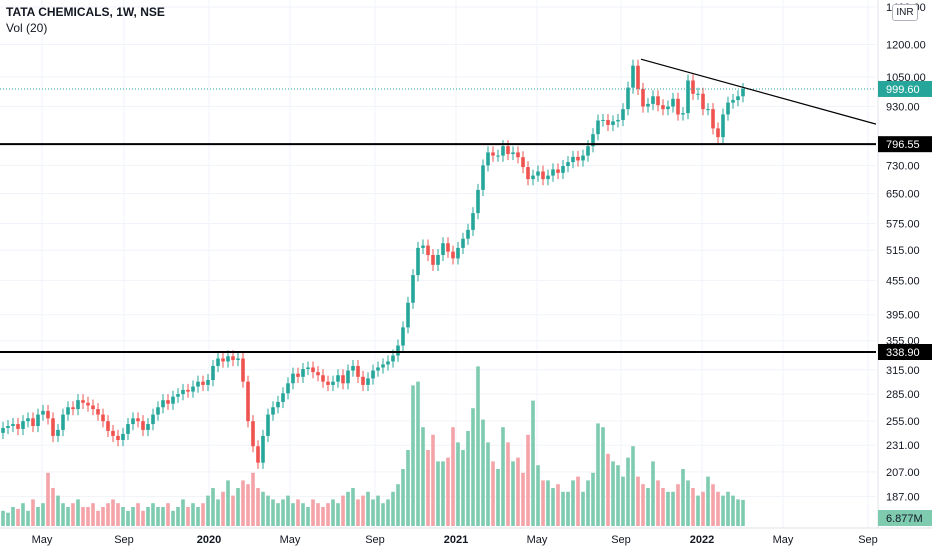 The height and width of the screenshot is (550, 932). Describe the element at coordinates (903, 422) in the screenshot. I see `price-tick-label: 255.00` at that location.